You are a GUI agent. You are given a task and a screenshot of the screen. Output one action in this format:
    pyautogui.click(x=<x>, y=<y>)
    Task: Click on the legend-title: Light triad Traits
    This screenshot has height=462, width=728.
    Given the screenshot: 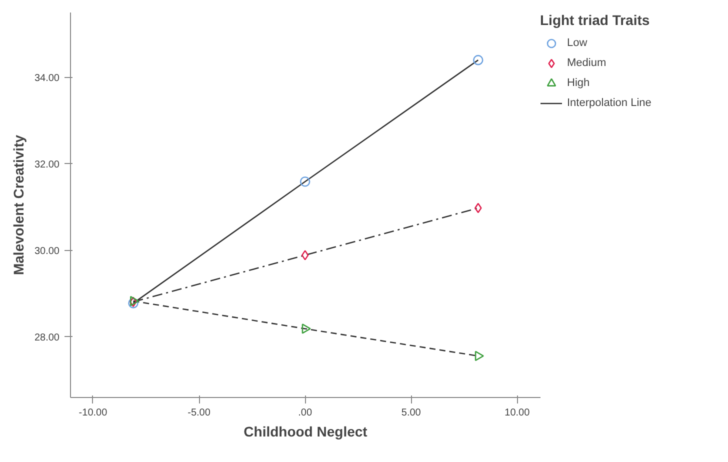 What is the action you would take?
    pyautogui.click(x=595, y=20)
    